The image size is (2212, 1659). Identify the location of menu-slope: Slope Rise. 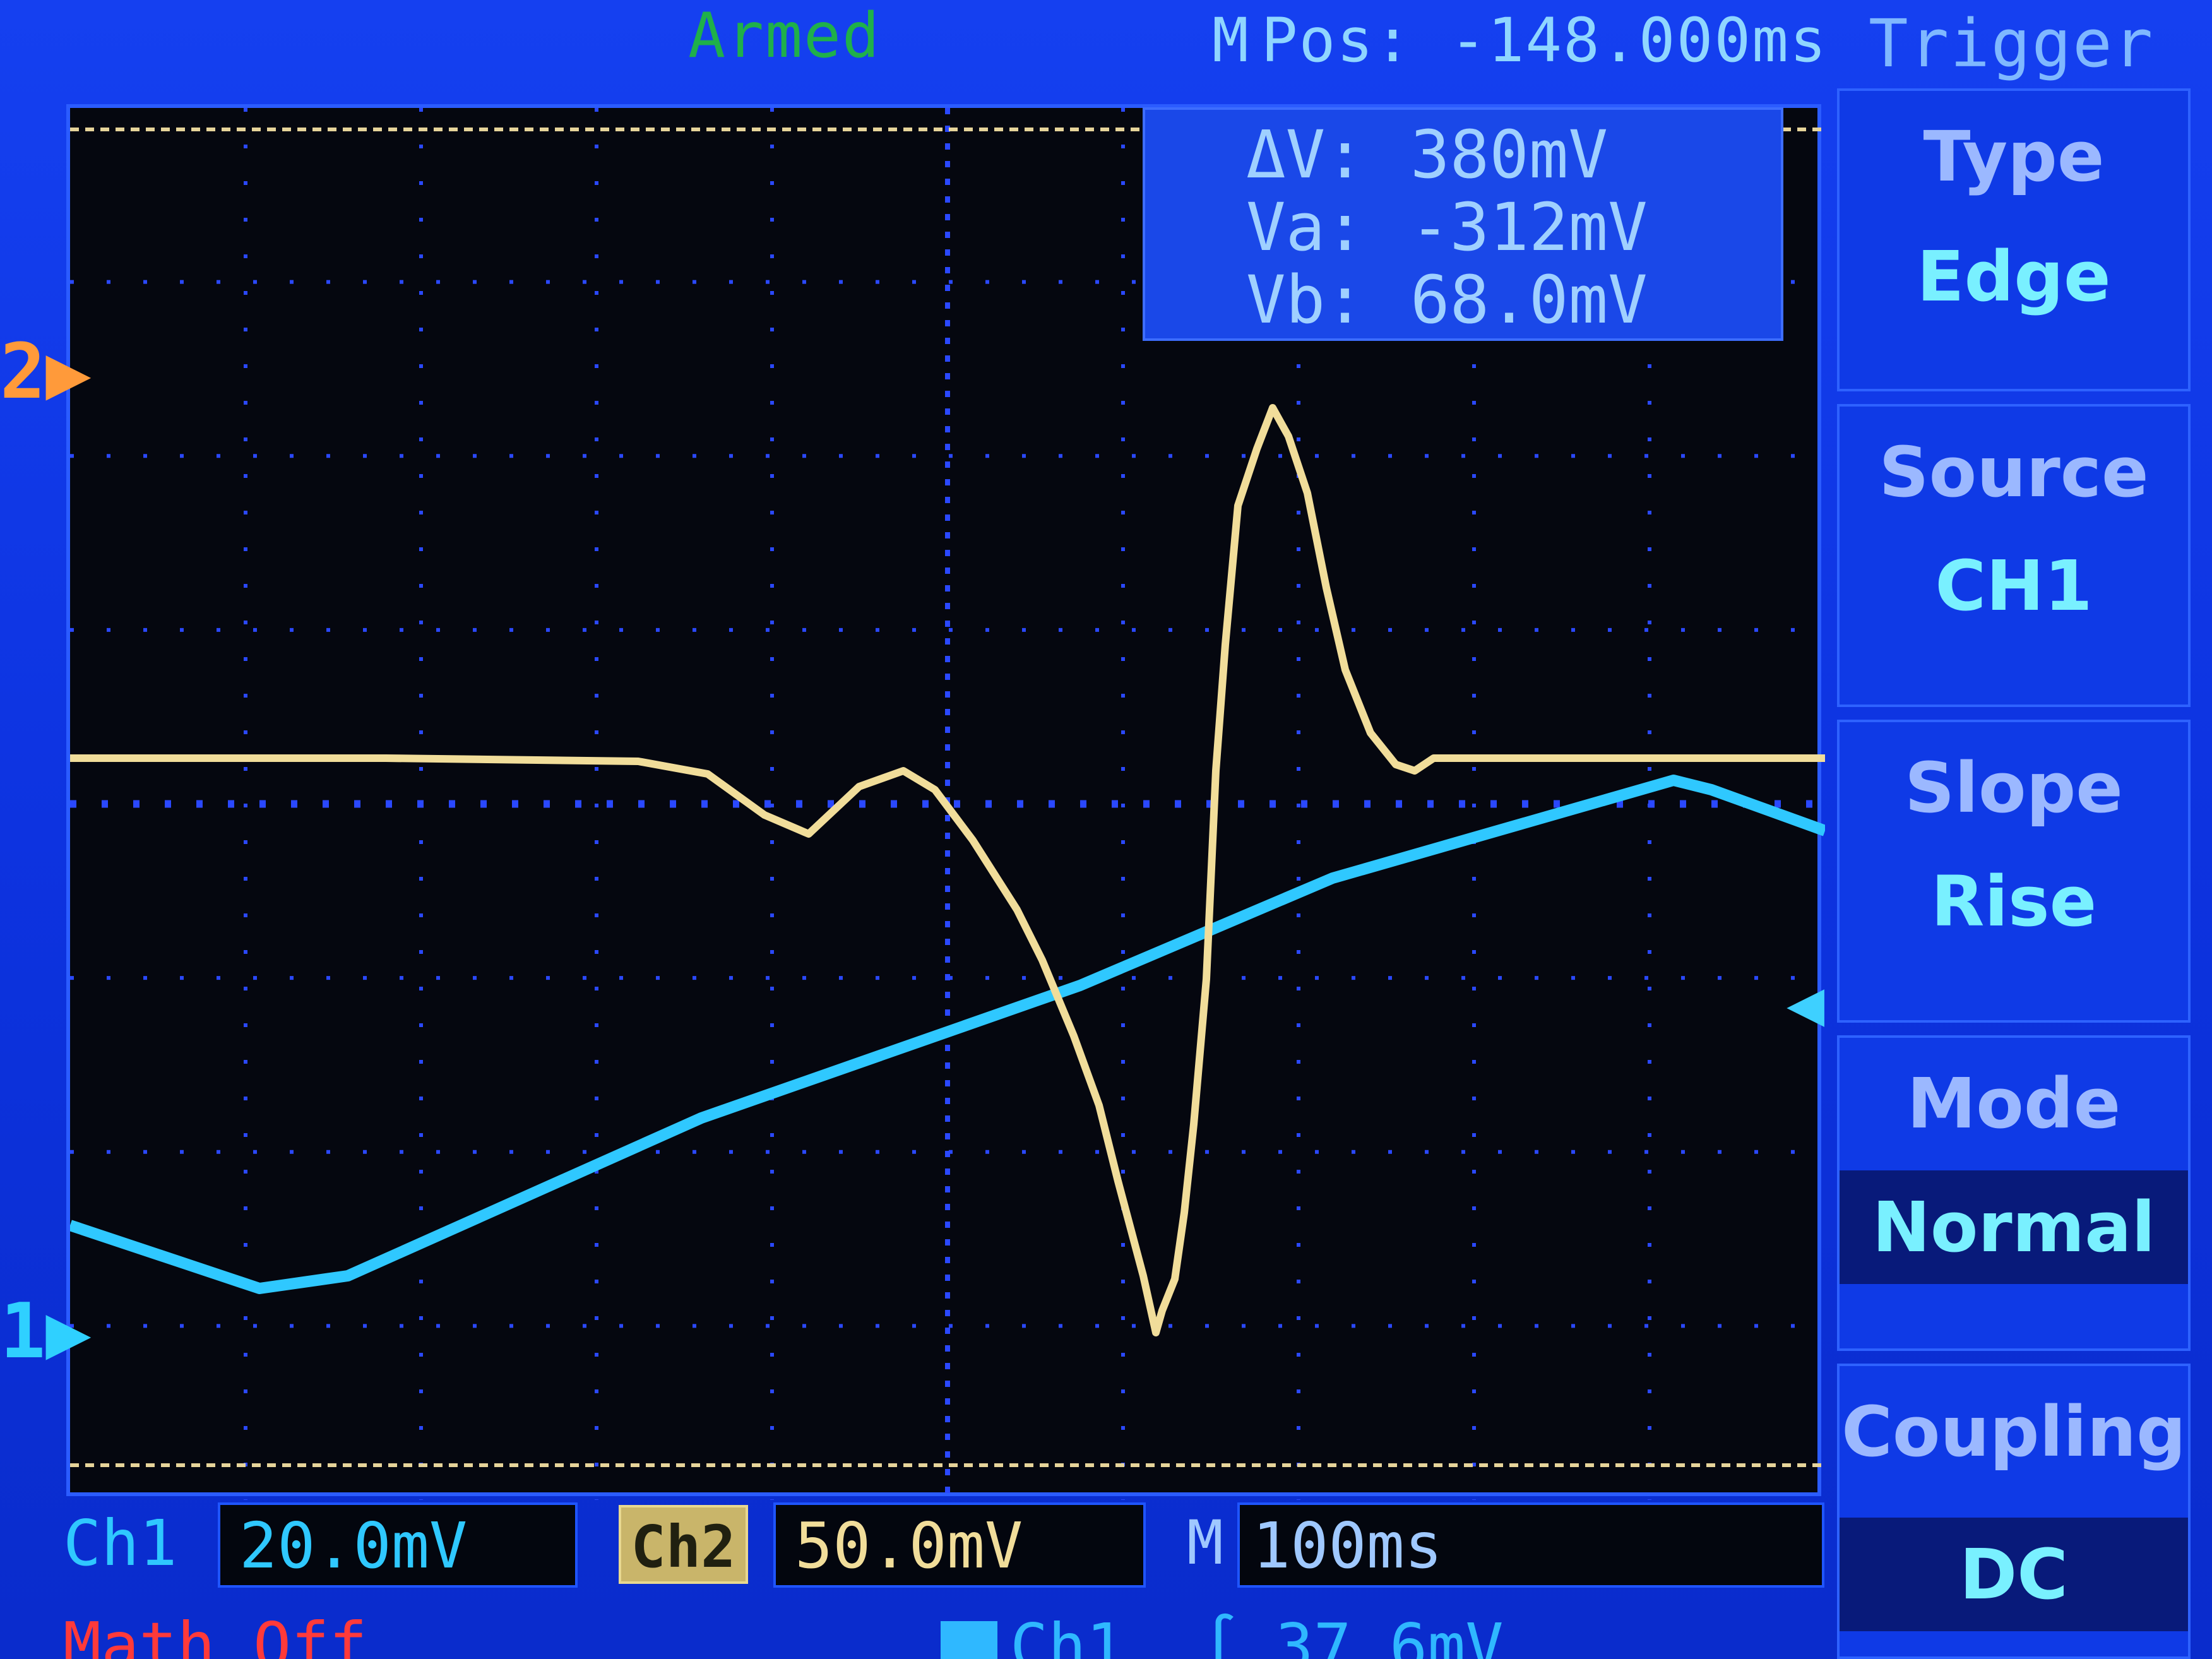
(2014, 871).